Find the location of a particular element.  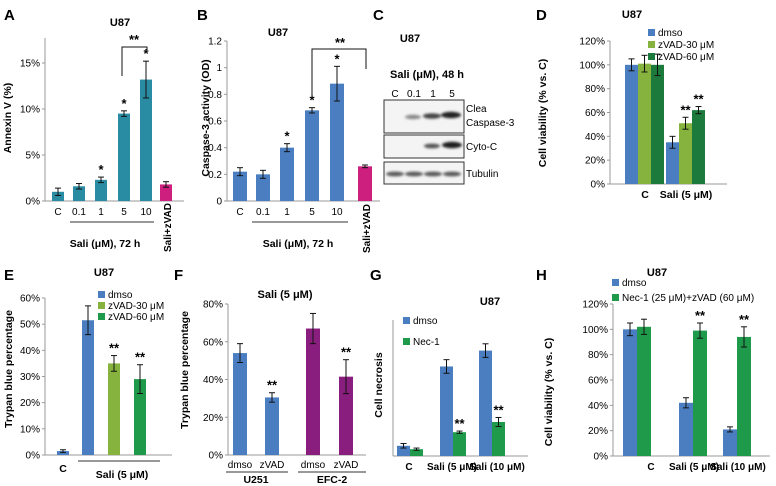

panel-f-ytick-label: 20% is located at coordinates (213, 418).